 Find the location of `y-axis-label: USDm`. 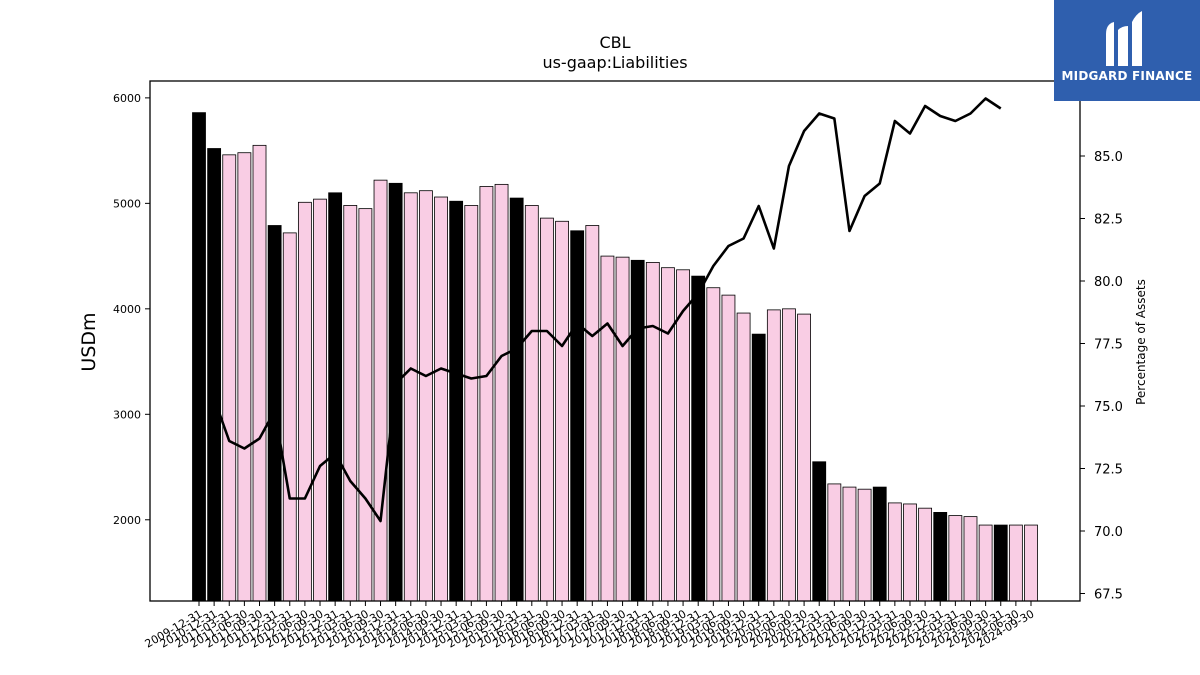

y-axis-label: USDm is located at coordinates (89, 341).